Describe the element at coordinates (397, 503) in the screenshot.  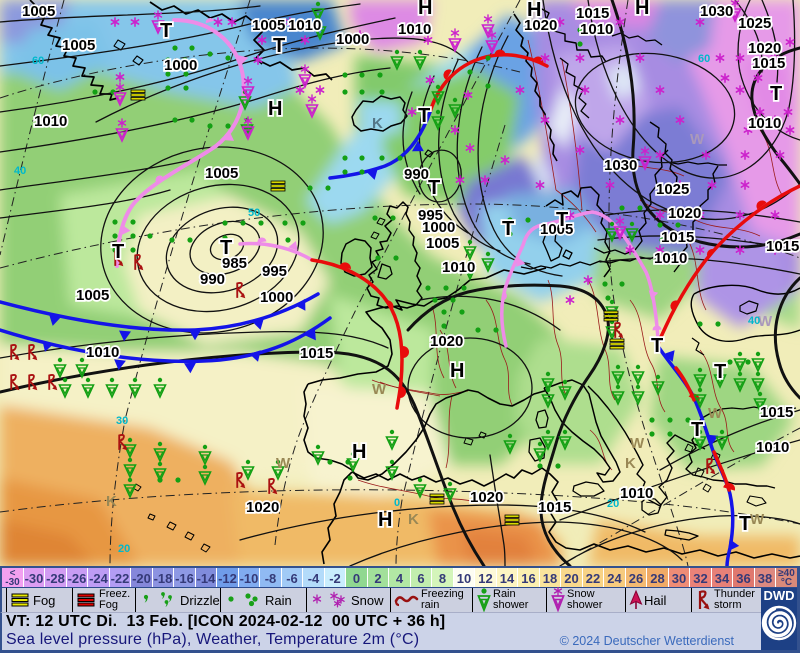
I see `svg-text: 0` at that location.